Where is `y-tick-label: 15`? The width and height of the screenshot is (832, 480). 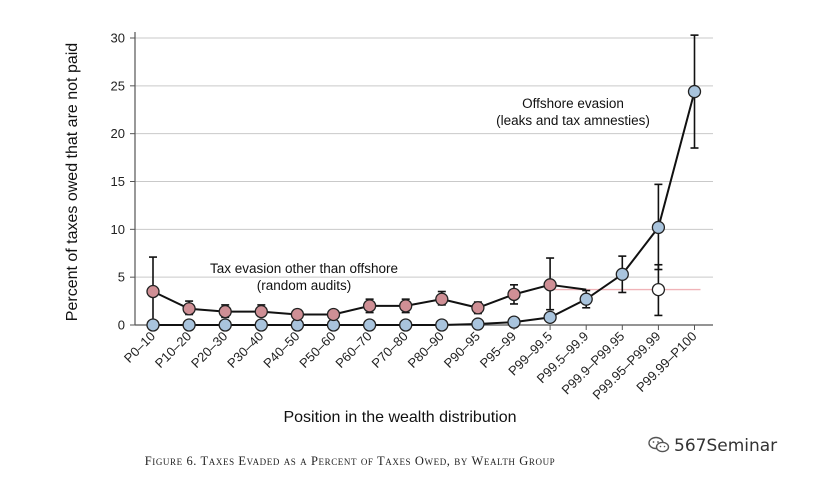
y-tick-label: 15 is located at coordinates (118, 181).